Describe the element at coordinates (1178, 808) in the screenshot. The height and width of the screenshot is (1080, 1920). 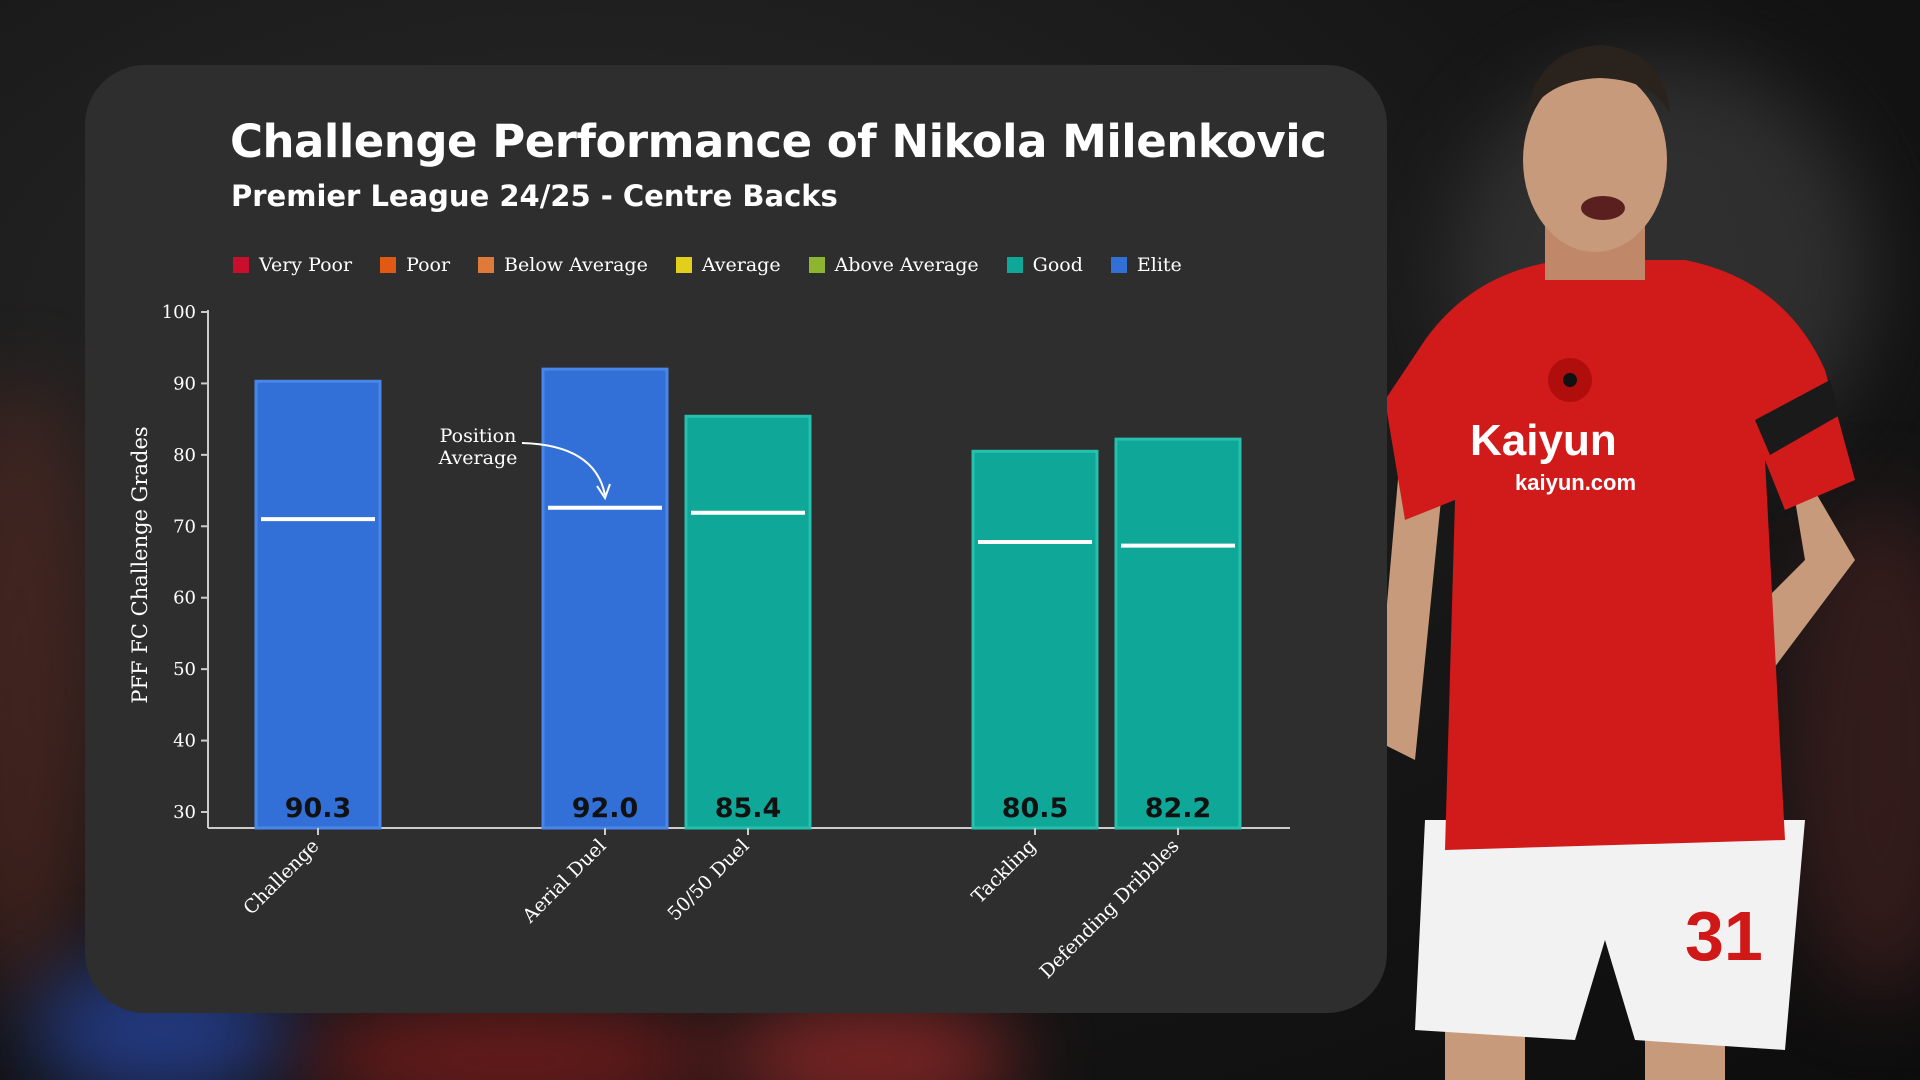
I see `bar-value-label: 82.2` at that location.